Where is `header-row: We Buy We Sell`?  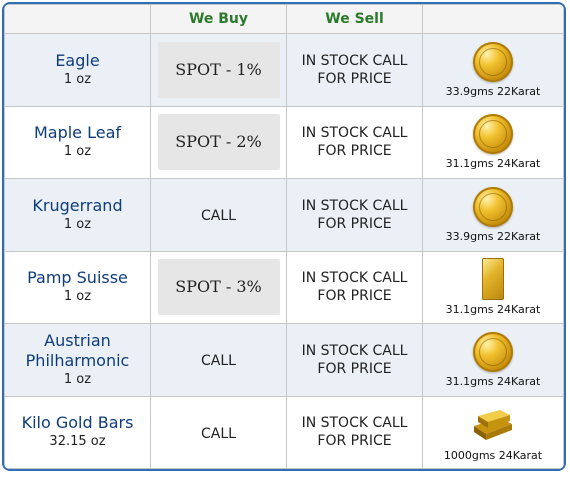 header-row: We Buy We Sell is located at coordinates (284, 19).